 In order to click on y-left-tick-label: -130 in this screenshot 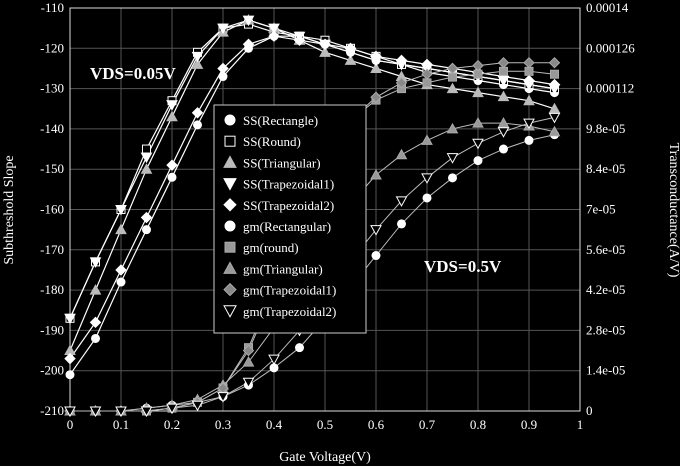, I will do `click(52, 88)`.